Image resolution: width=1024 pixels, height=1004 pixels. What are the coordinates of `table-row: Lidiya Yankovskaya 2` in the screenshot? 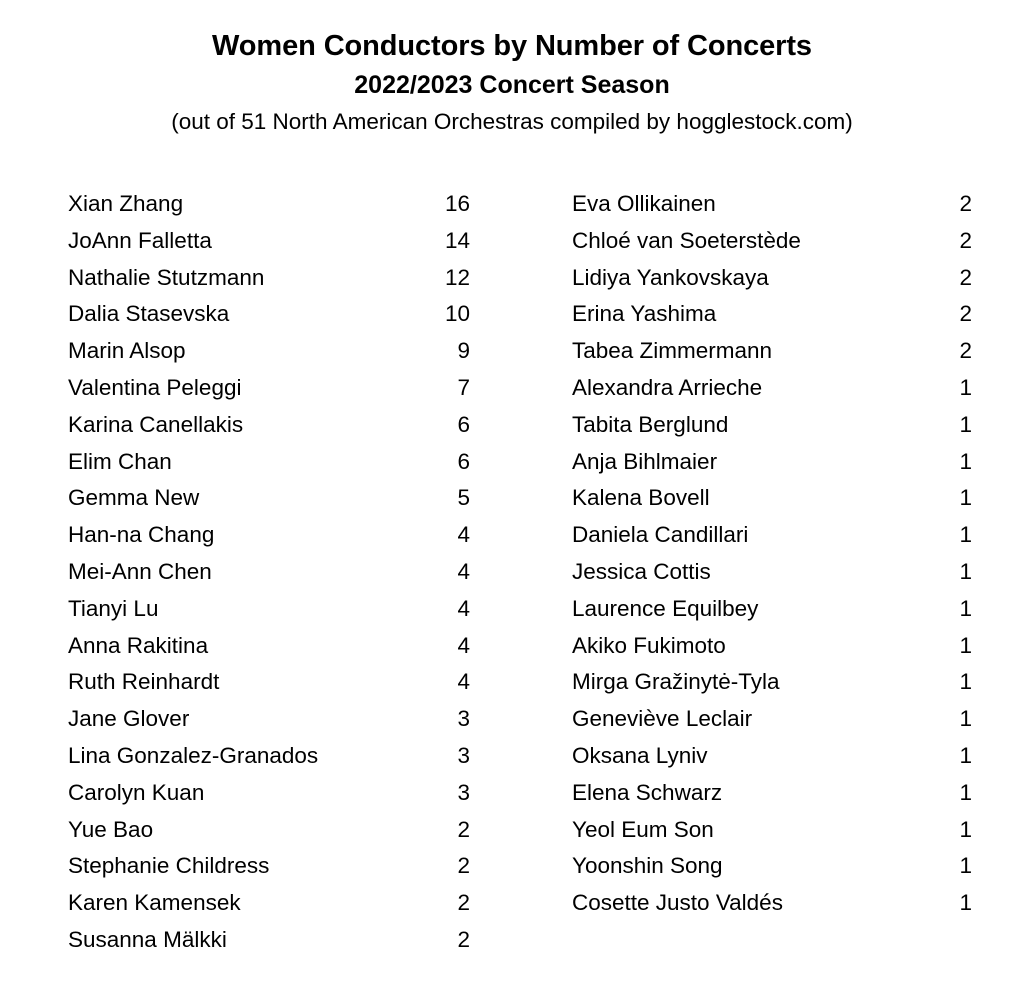 It's located at (768, 278).